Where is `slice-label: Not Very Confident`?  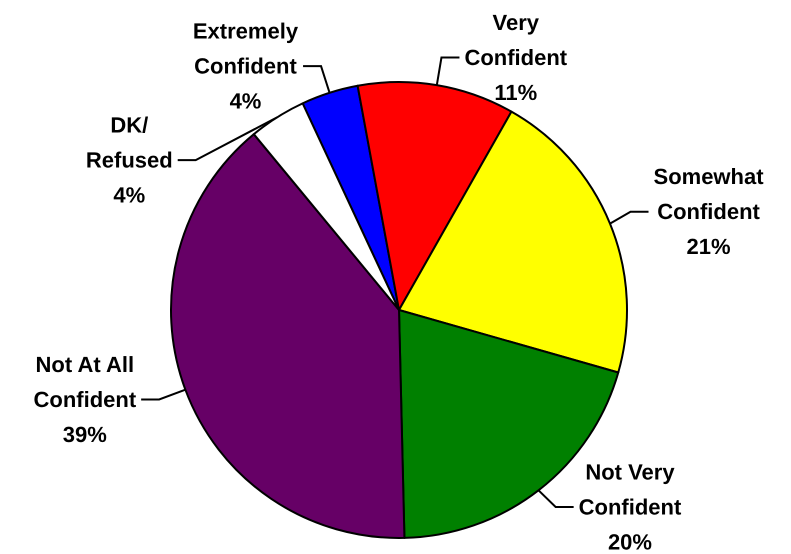 slice-label: Not Very Confident is located at coordinates (630, 490).